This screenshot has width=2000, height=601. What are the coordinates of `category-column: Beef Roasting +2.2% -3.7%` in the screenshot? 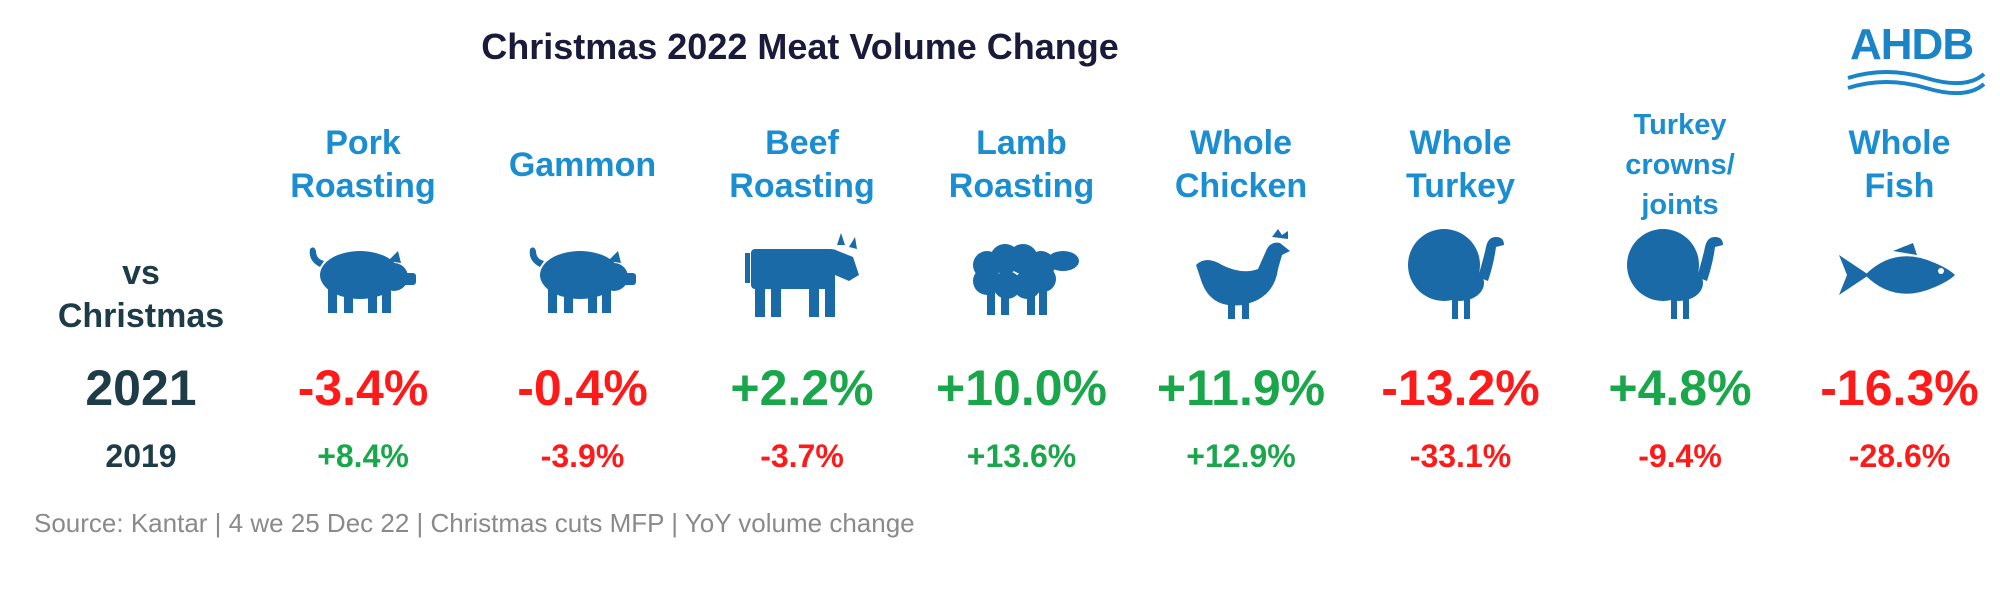 It's located at (802, 240).